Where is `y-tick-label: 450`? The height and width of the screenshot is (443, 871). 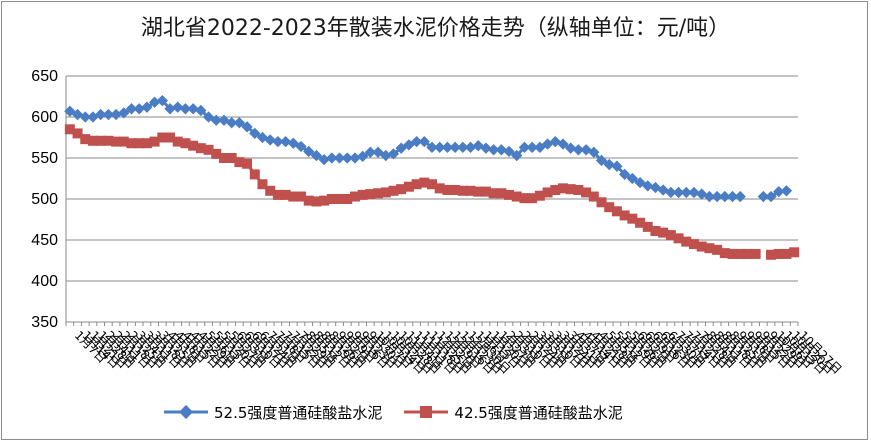
y-tick-label: 450 is located at coordinates (44, 240).